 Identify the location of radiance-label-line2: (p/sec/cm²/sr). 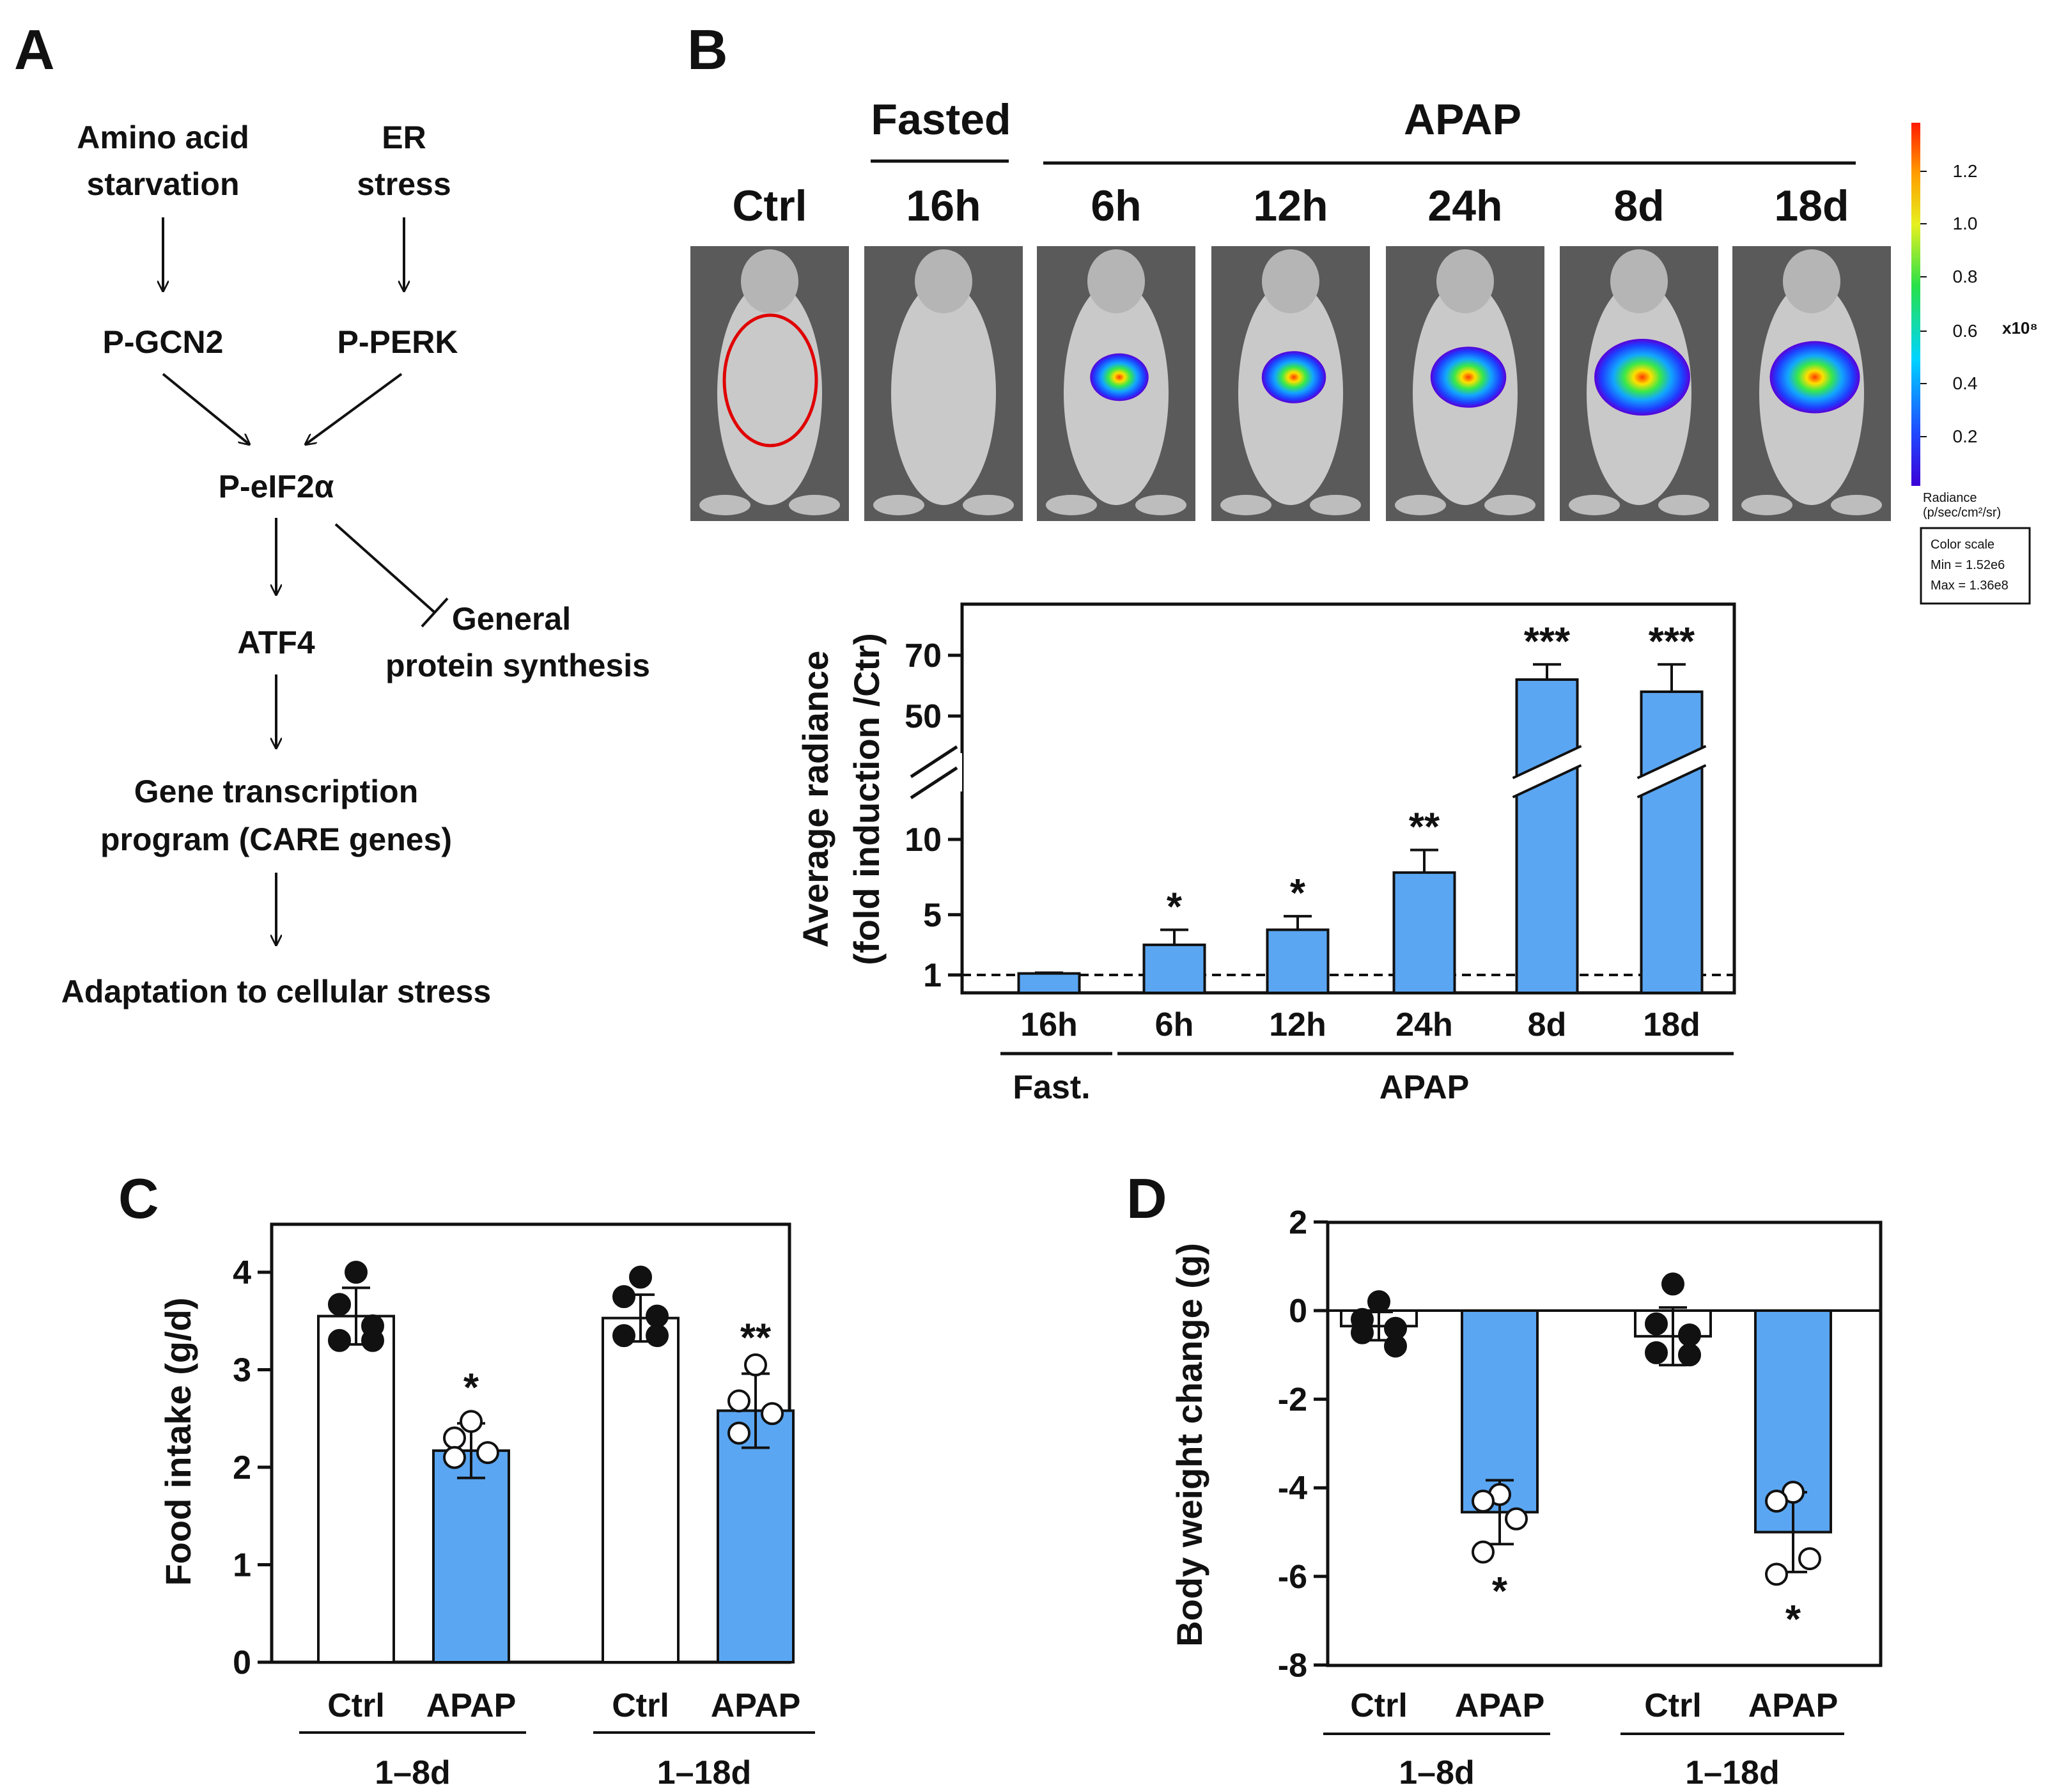
(1962, 513).